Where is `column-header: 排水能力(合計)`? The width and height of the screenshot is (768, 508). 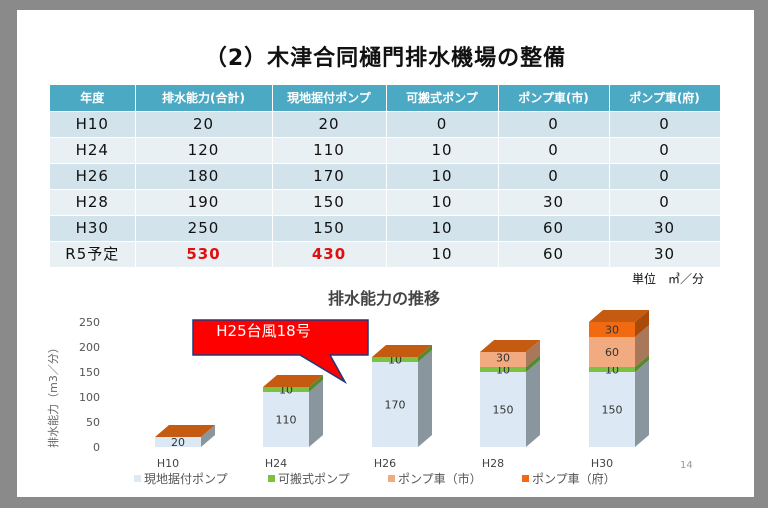
column-header: 排水能力(合計) is located at coordinates (204, 98).